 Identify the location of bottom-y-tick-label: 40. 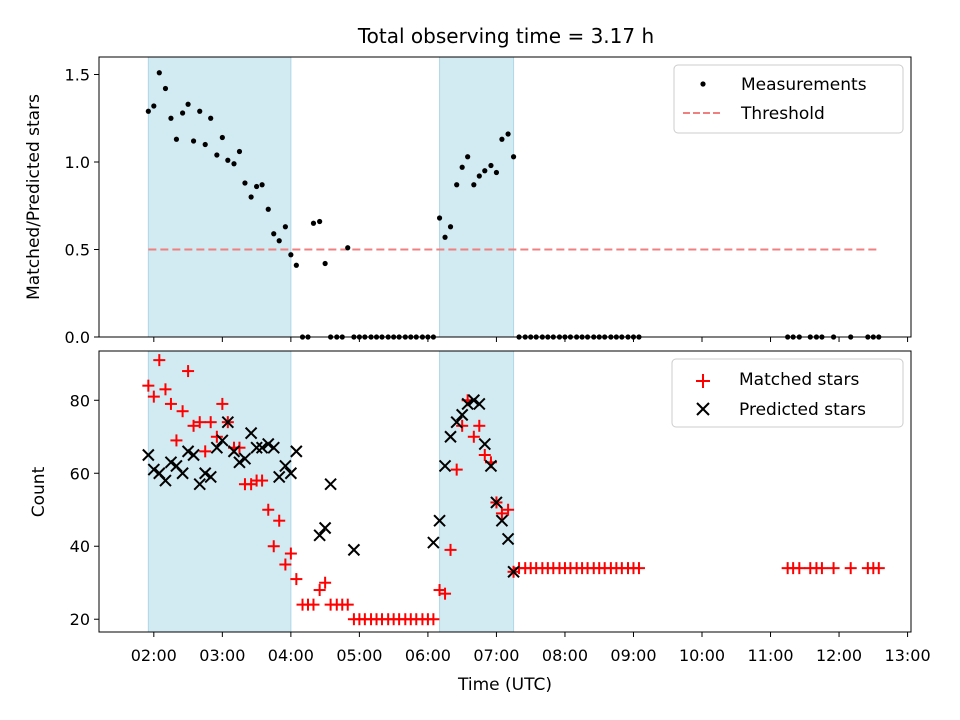
(80, 546).